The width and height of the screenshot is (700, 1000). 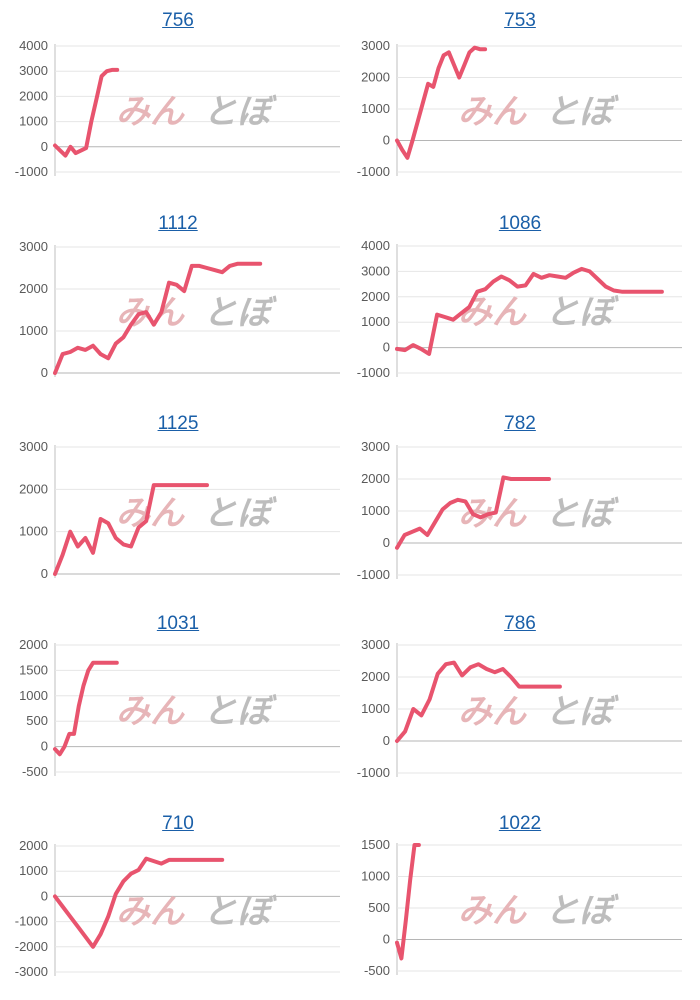 I want to click on chart-title-link: 1022, so click(x=520, y=823).